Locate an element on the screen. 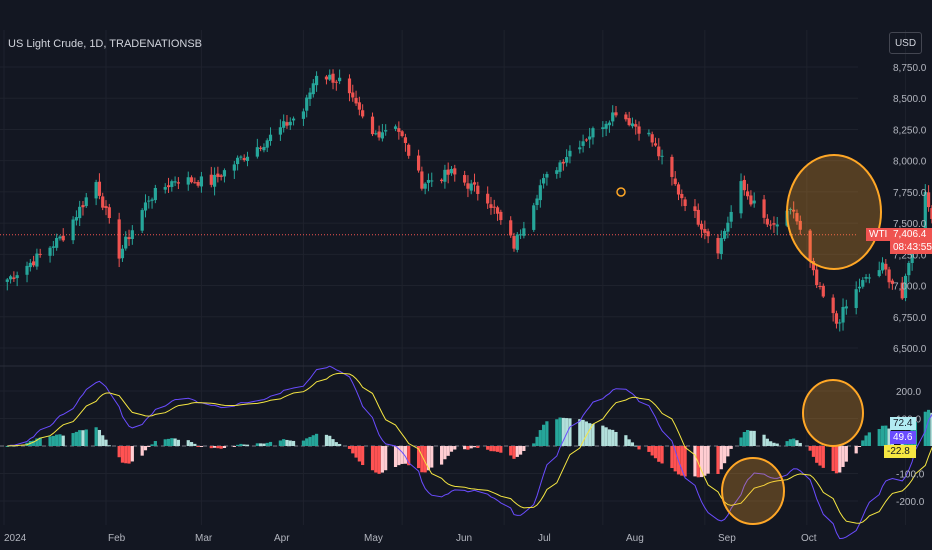 The width and height of the screenshot is (932, 550). time-tick-label: Jul is located at coordinates (544, 538).